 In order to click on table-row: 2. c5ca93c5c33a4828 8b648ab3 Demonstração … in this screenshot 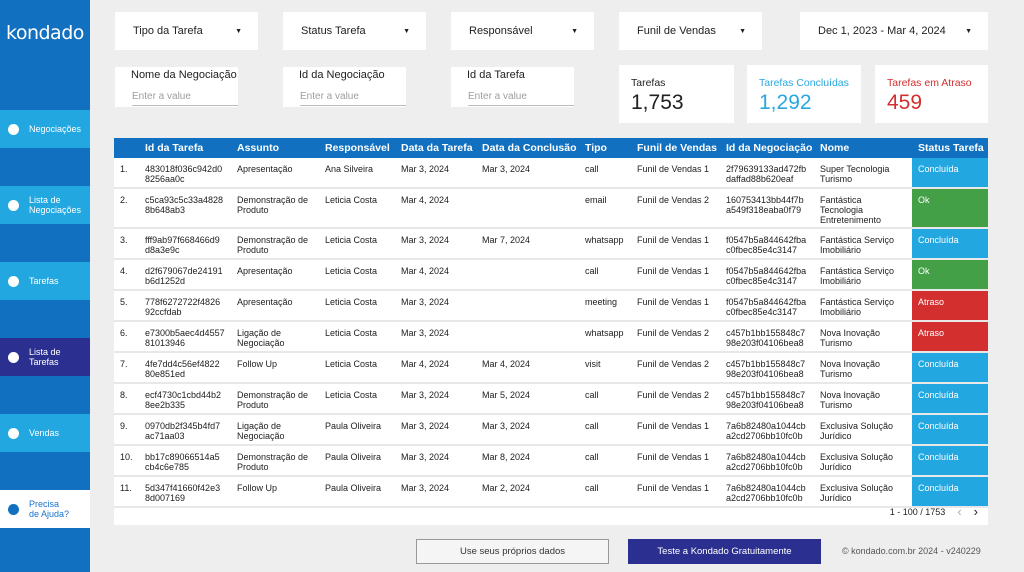, I will do `click(551, 209)`.